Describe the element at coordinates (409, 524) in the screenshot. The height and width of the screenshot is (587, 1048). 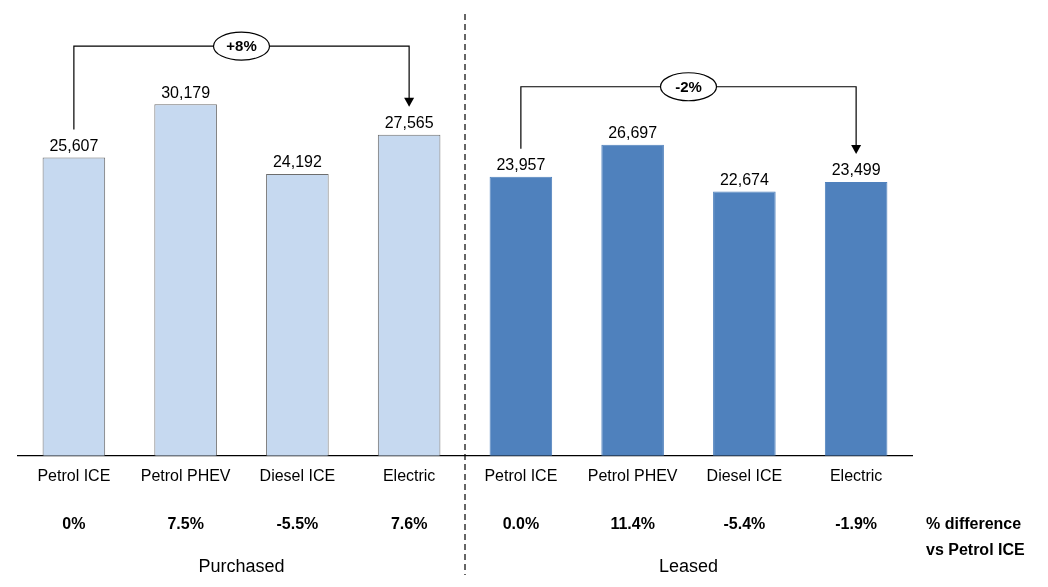
I see `text: 7.6%` at that location.